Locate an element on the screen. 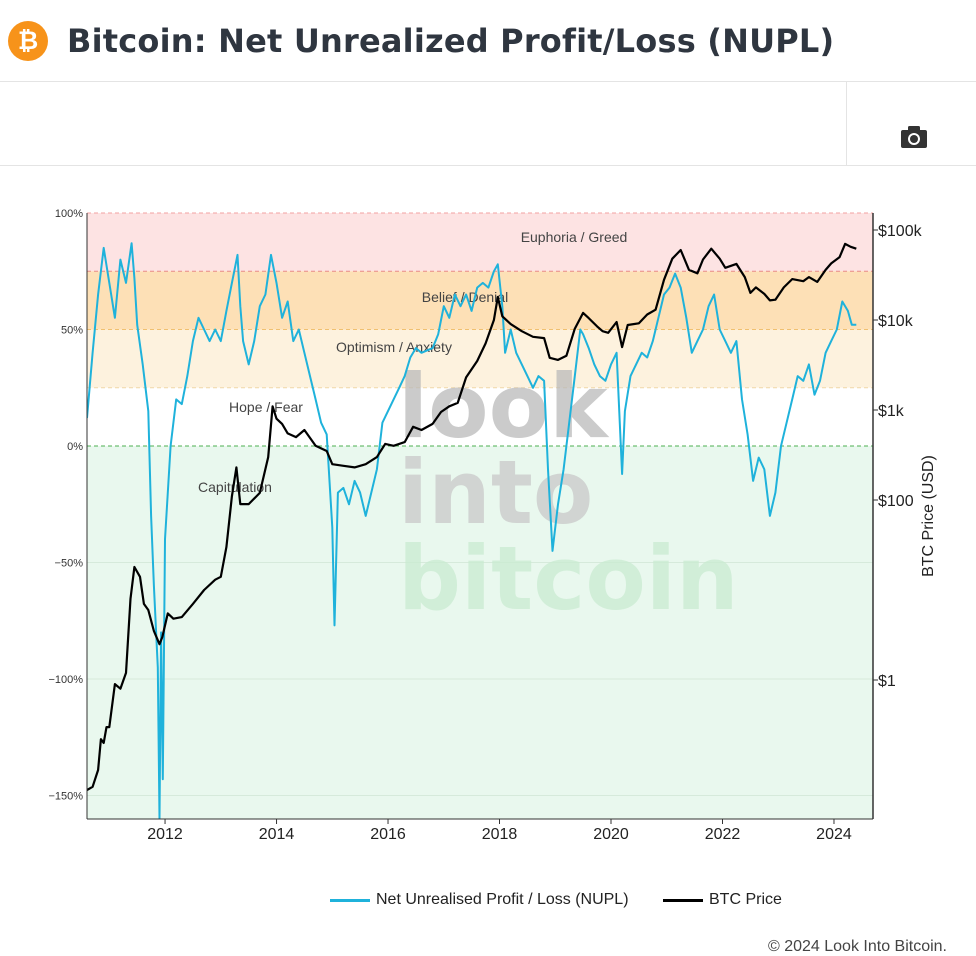 This screenshot has height=956, width=976. y2-tick-label: $1k is located at coordinates (891, 411).